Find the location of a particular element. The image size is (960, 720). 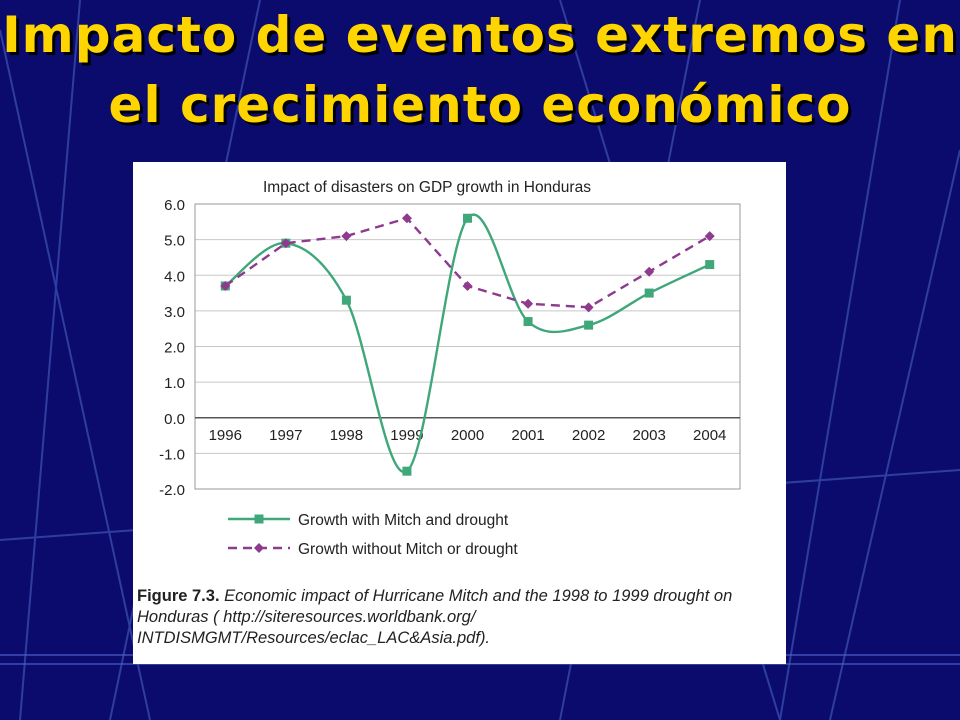

legend-label: Growth without Mitch or drought is located at coordinates (408, 549).